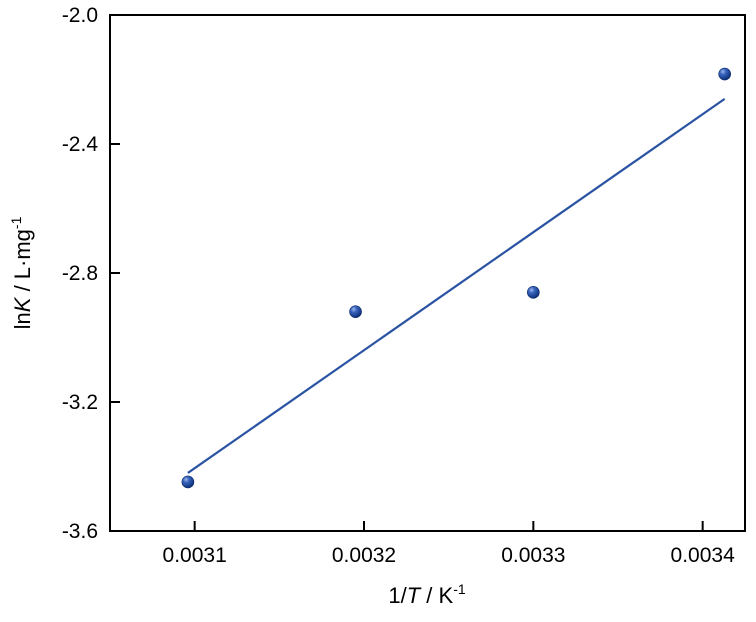  What do you see at coordinates (80, 402) in the screenshot?
I see `y-tick-label: -3.2` at bounding box center [80, 402].